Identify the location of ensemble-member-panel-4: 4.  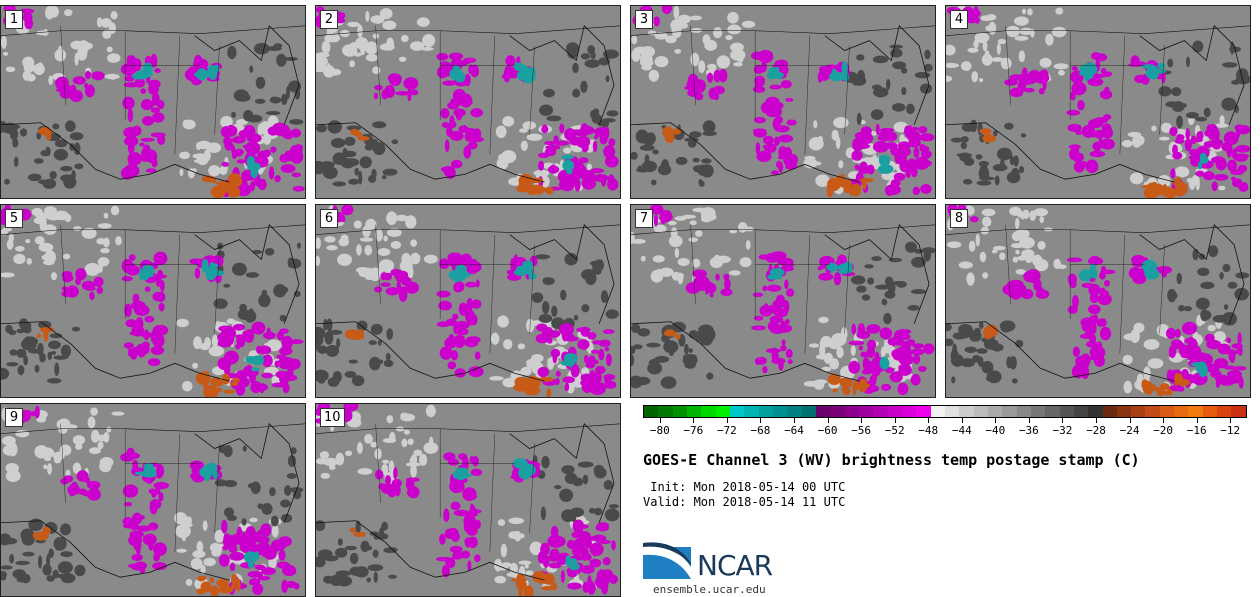
(1098, 102).